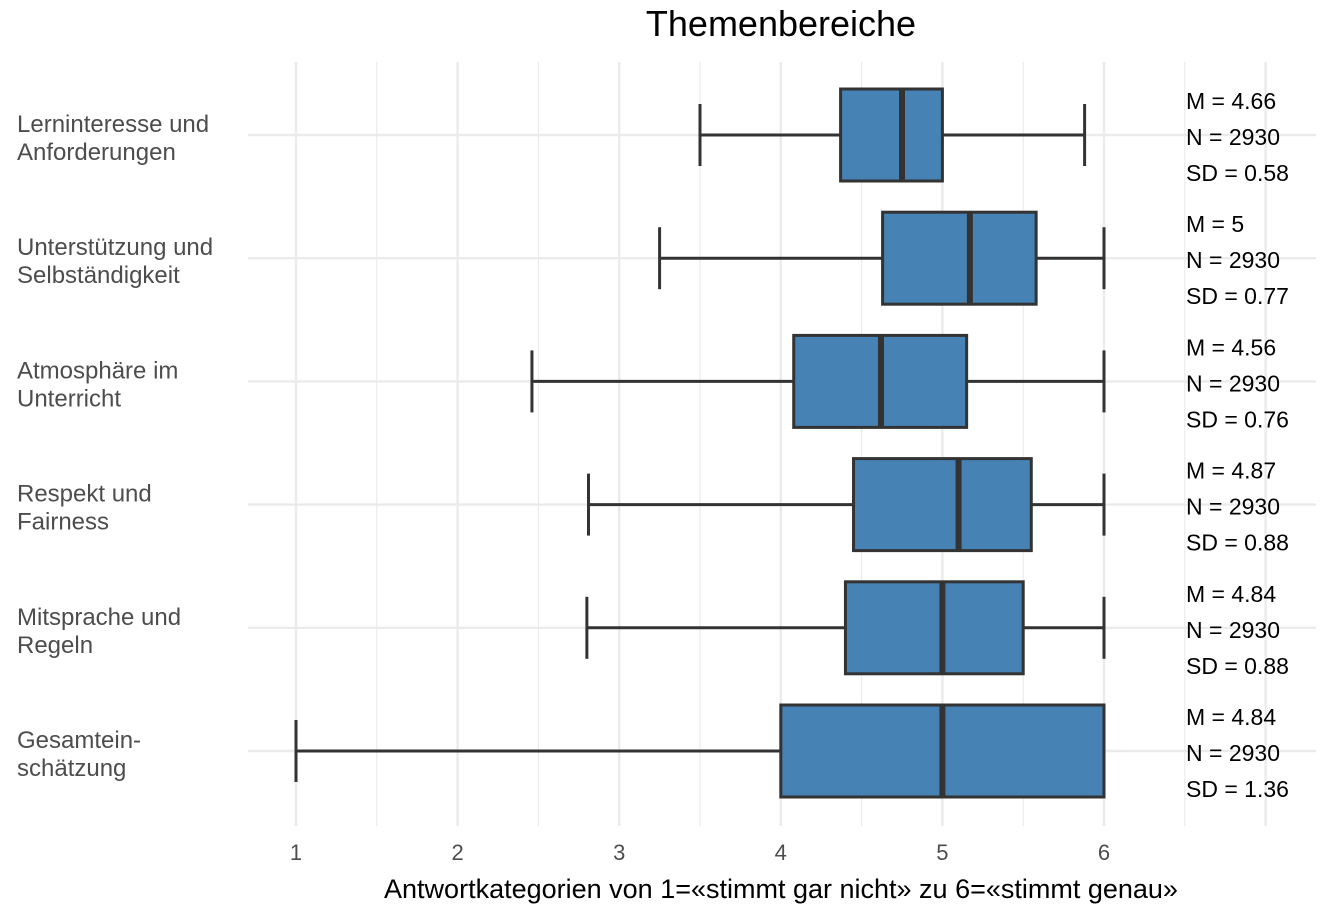  What do you see at coordinates (115, 247) in the screenshot?
I see `category-label-line: Unterstützung und` at bounding box center [115, 247].